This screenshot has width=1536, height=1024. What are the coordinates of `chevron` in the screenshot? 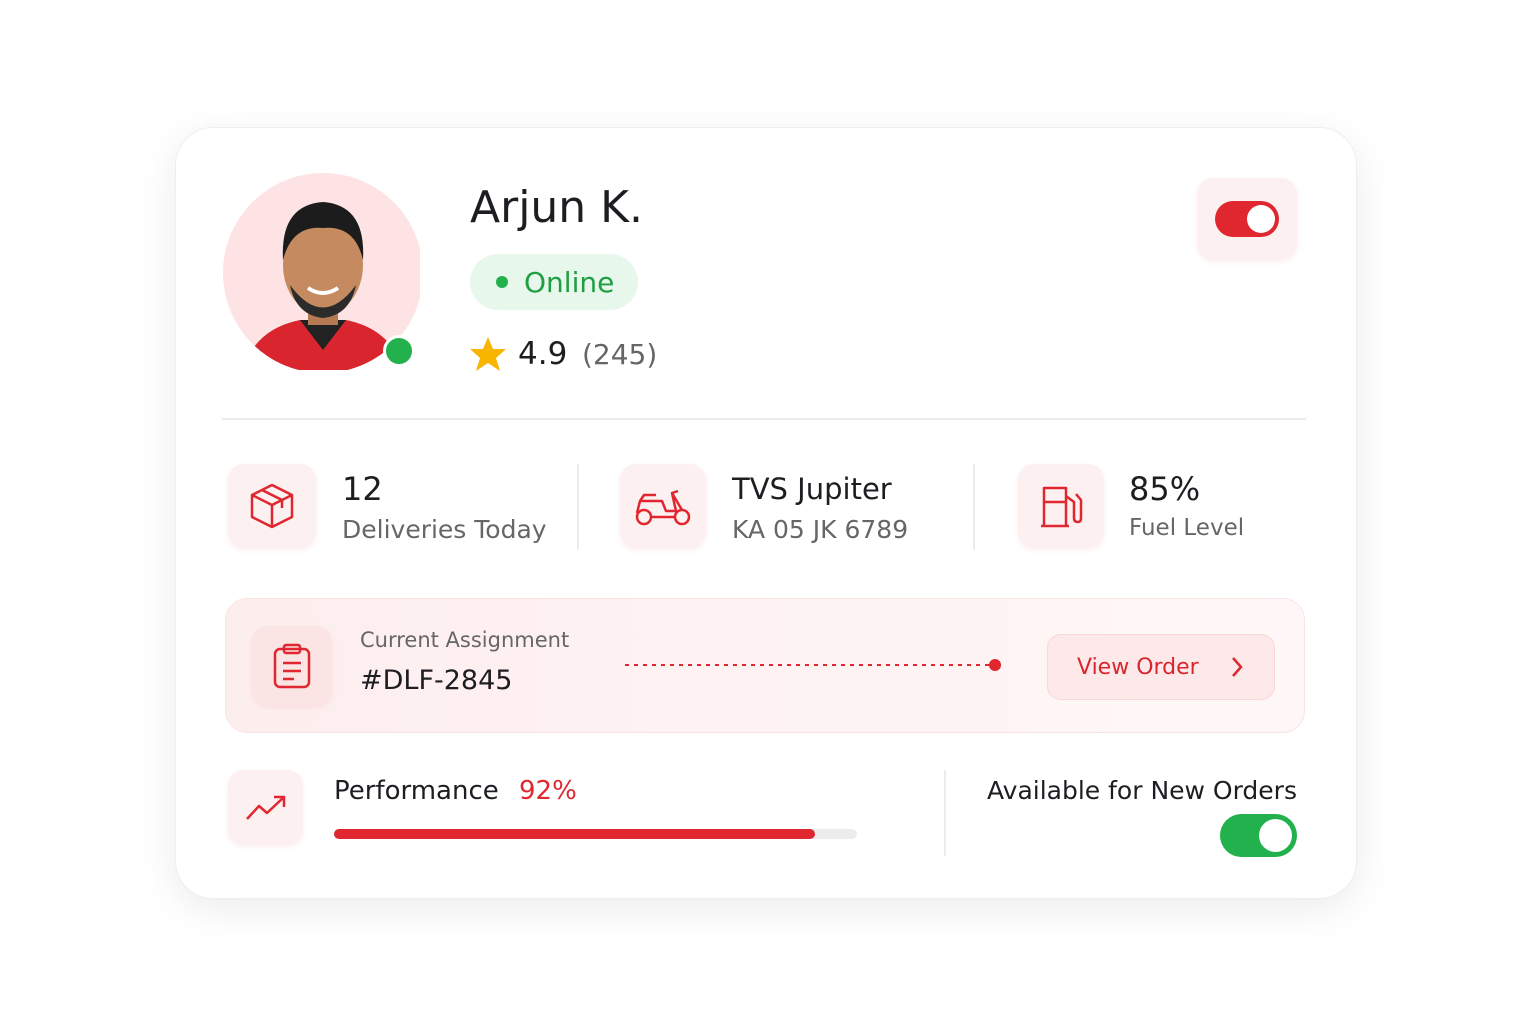 It's located at (1237, 667).